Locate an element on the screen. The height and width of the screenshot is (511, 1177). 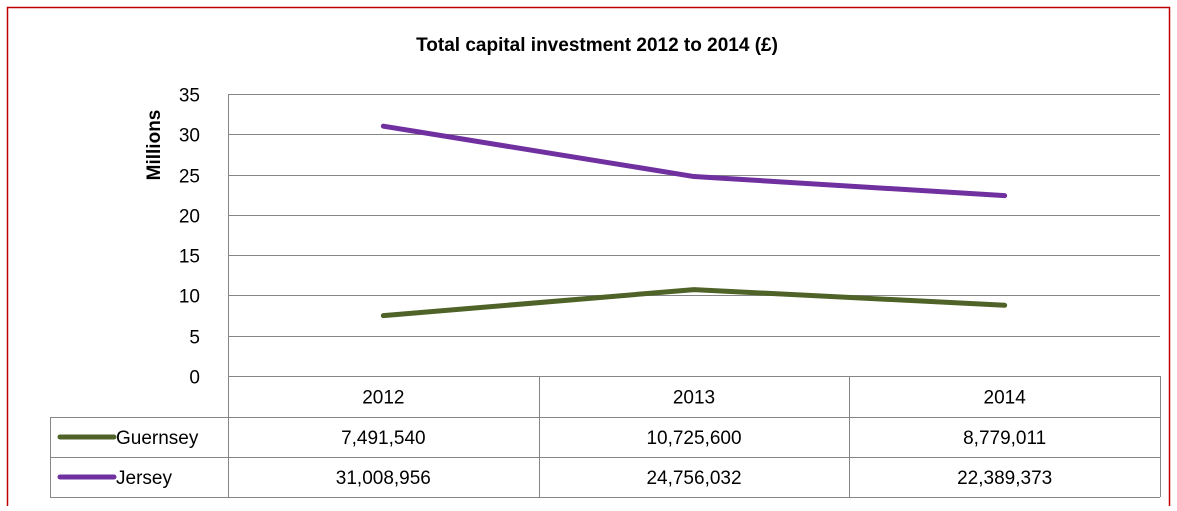
series-line-guernsey is located at coordinates (694, 303).